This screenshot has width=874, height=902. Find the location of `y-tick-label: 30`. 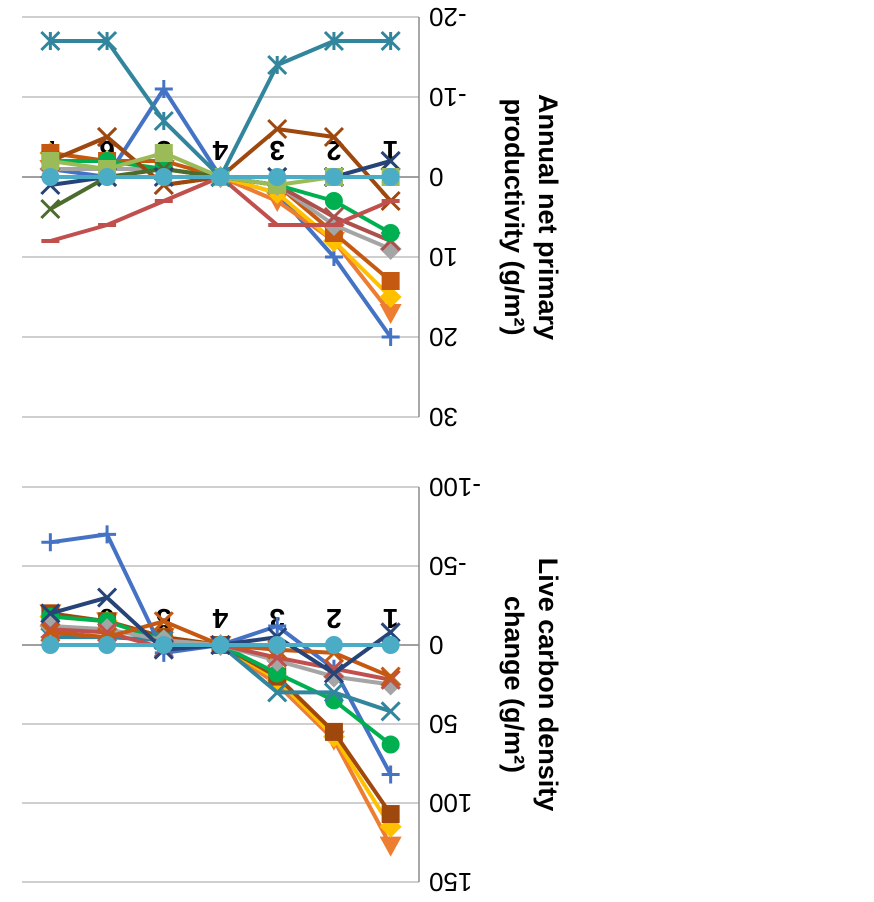

y-tick-label: 30 is located at coordinates (443, 417).